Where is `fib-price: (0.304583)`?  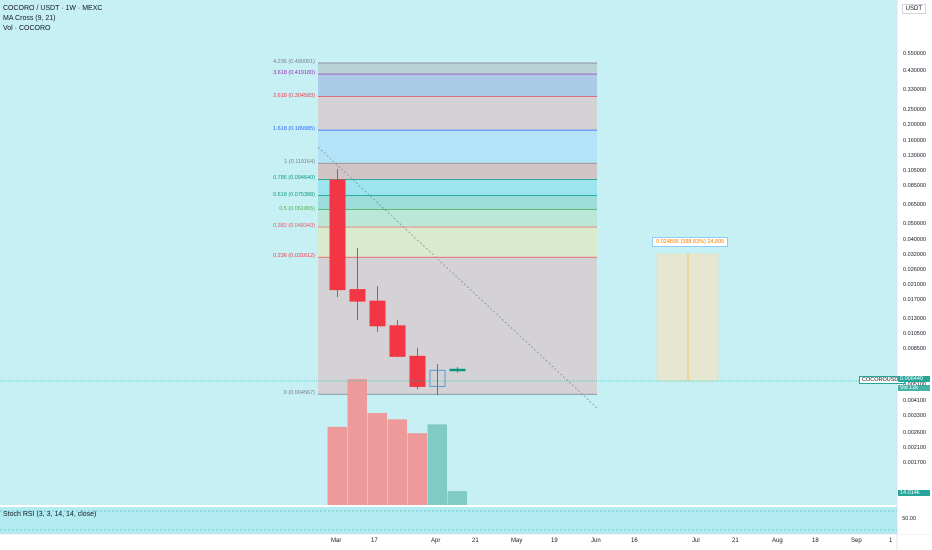
fib-price: (0.304583) is located at coordinates (300, 95).